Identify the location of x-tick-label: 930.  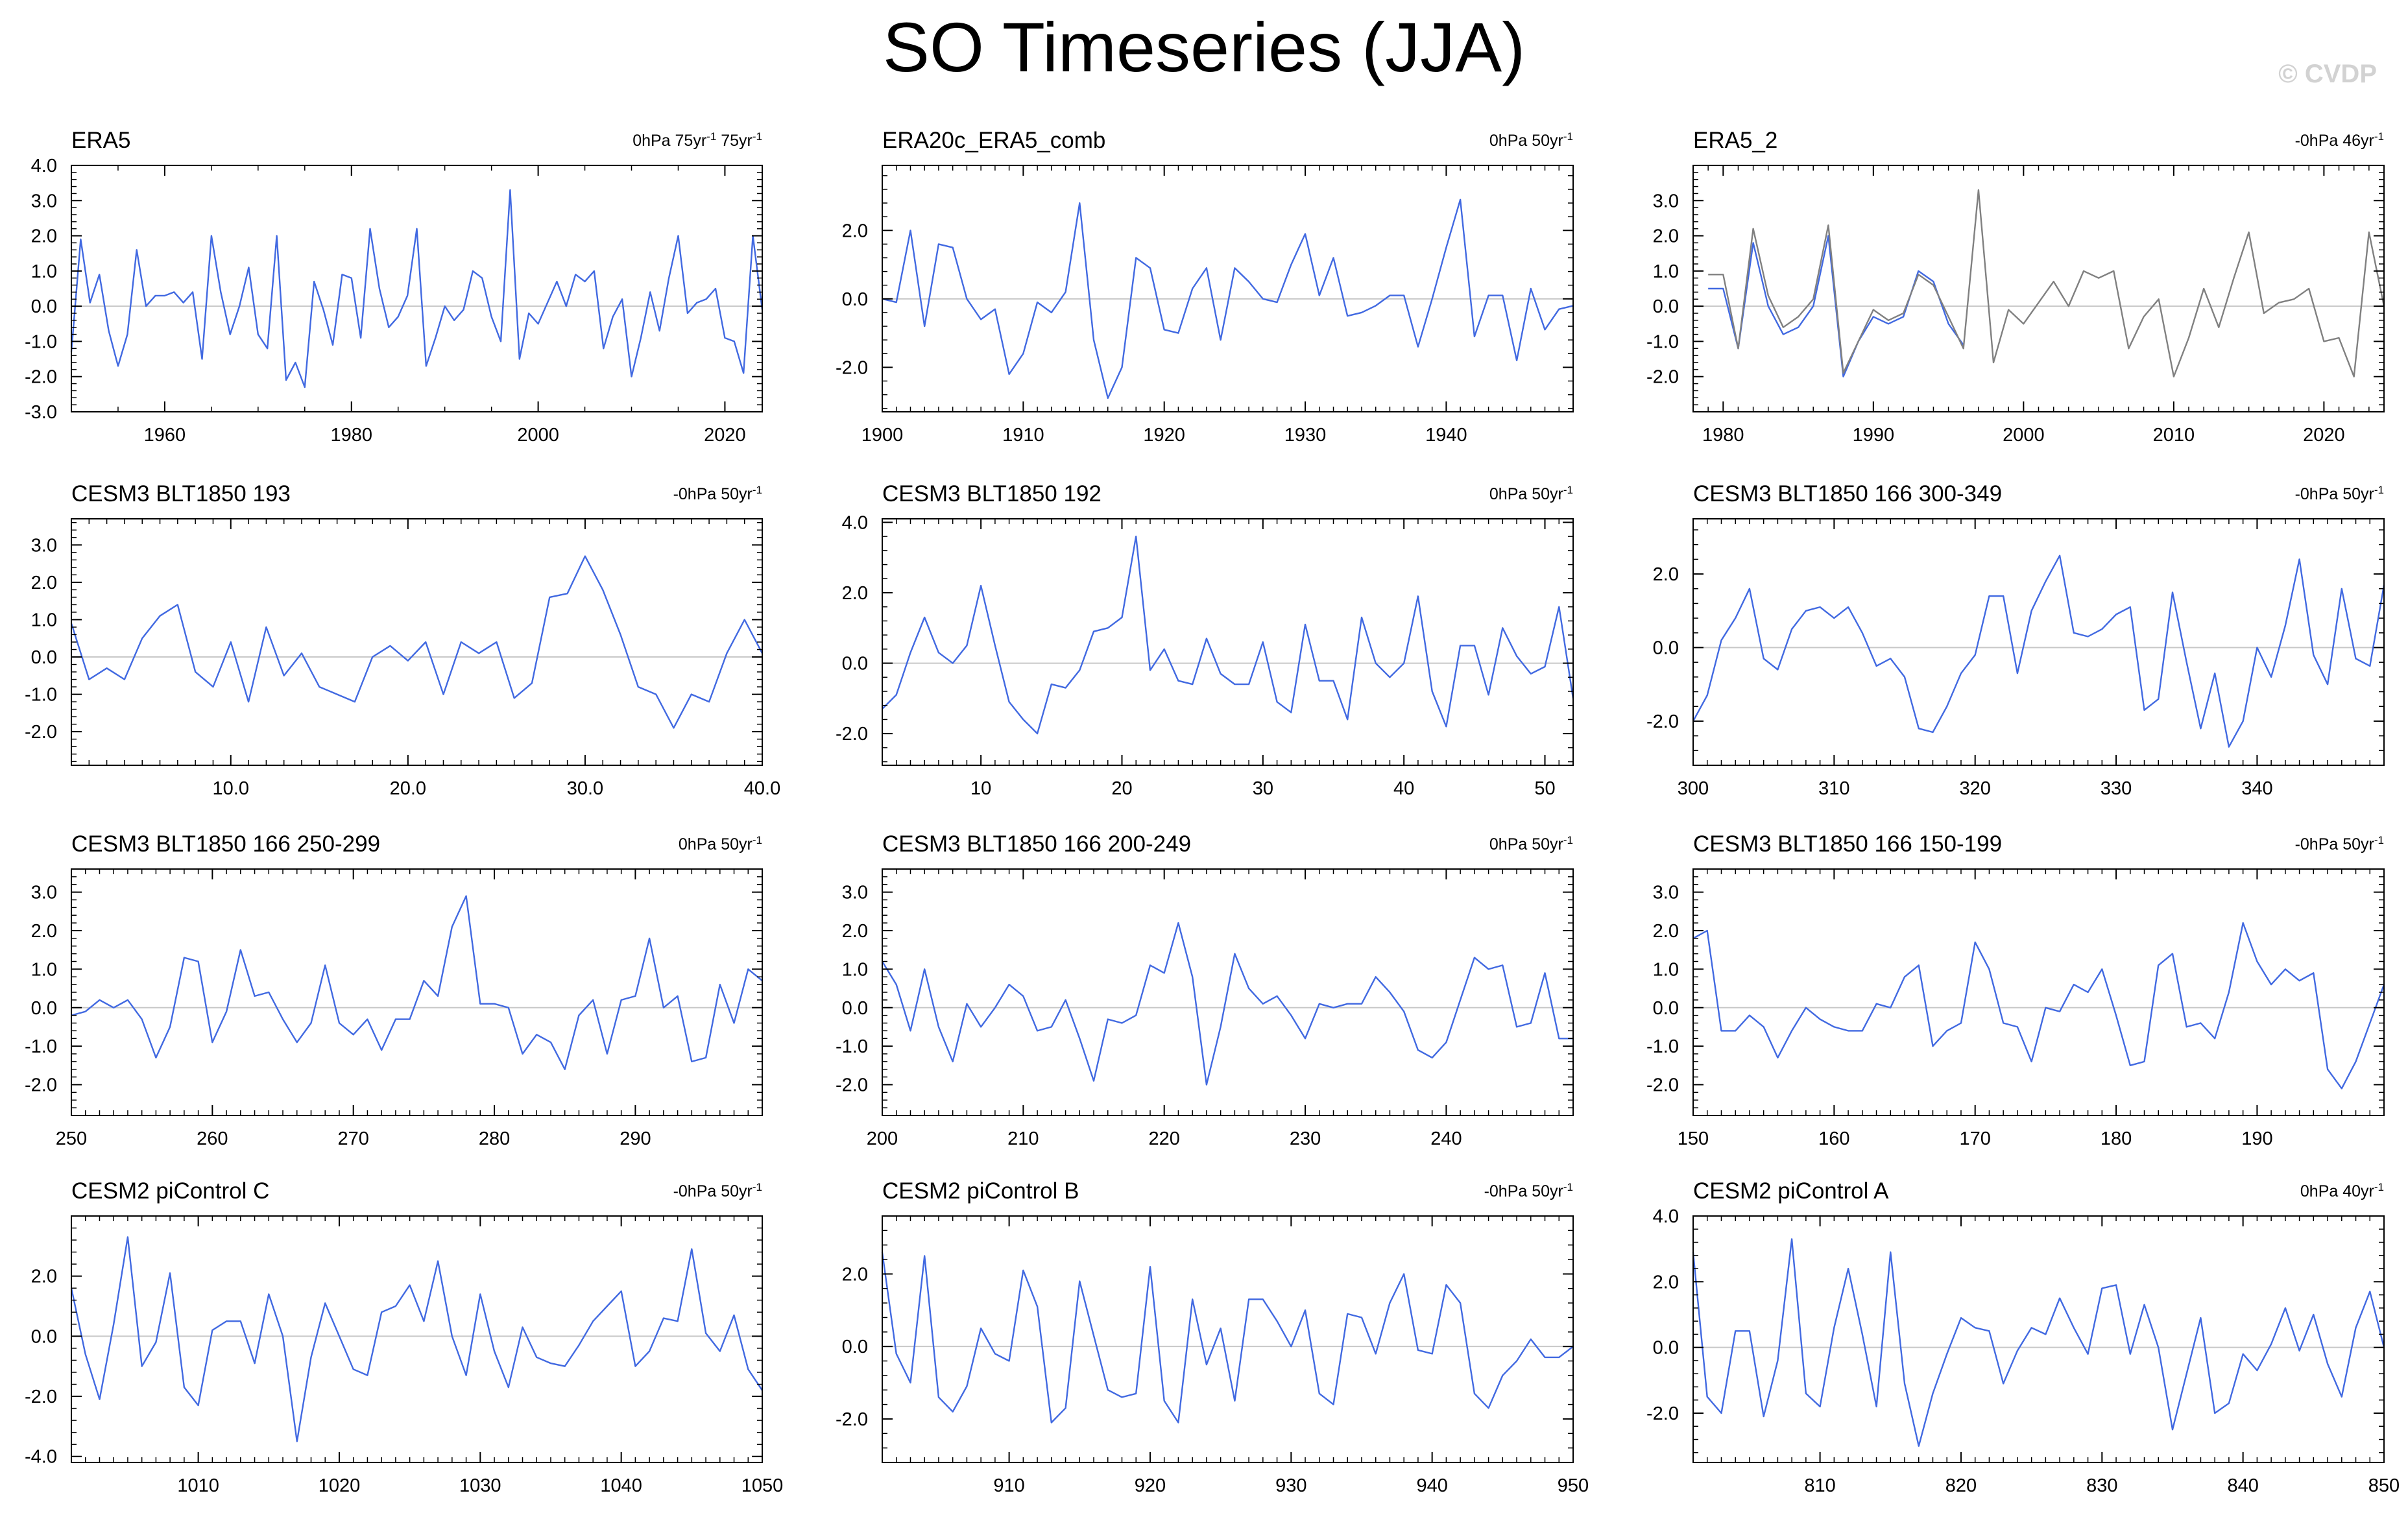
(1290, 1485).